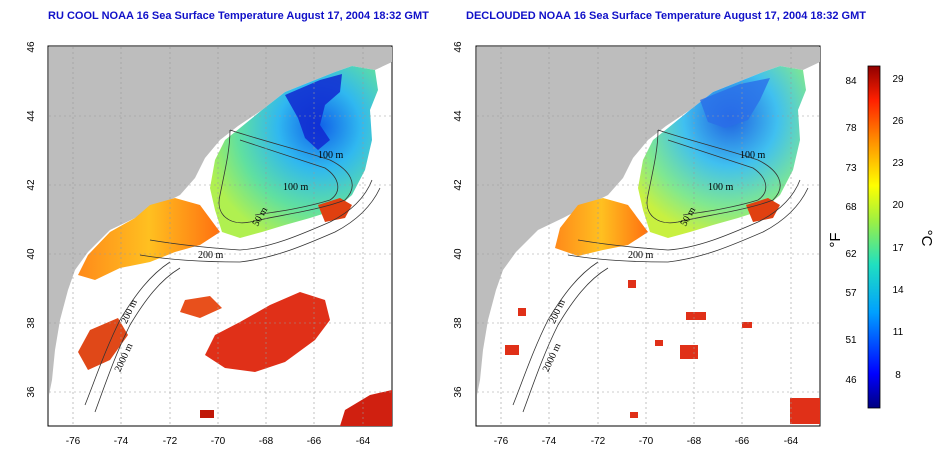 The image size is (950, 475). Describe the element at coordinates (662, 352) in the screenshot. I see `right-scattered-warm-patches` at that location.